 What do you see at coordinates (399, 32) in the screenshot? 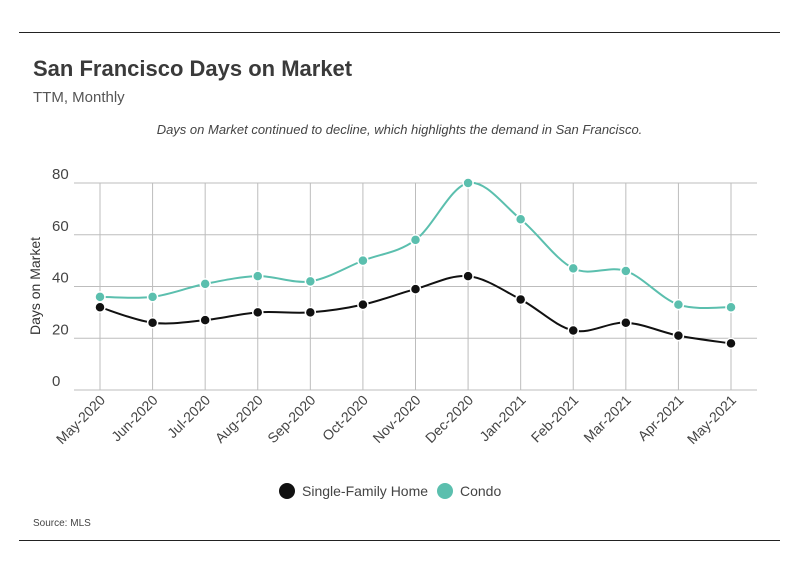
I see `top-rule` at bounding box center [399, 32].